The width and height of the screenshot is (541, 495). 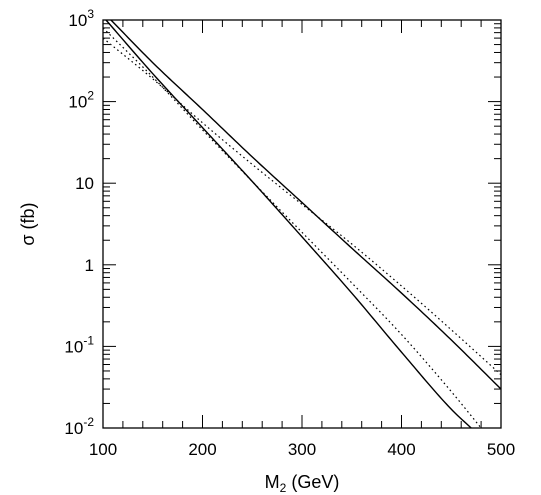 I want to click on x-tick-label: 200, so click(x=202, y=449).